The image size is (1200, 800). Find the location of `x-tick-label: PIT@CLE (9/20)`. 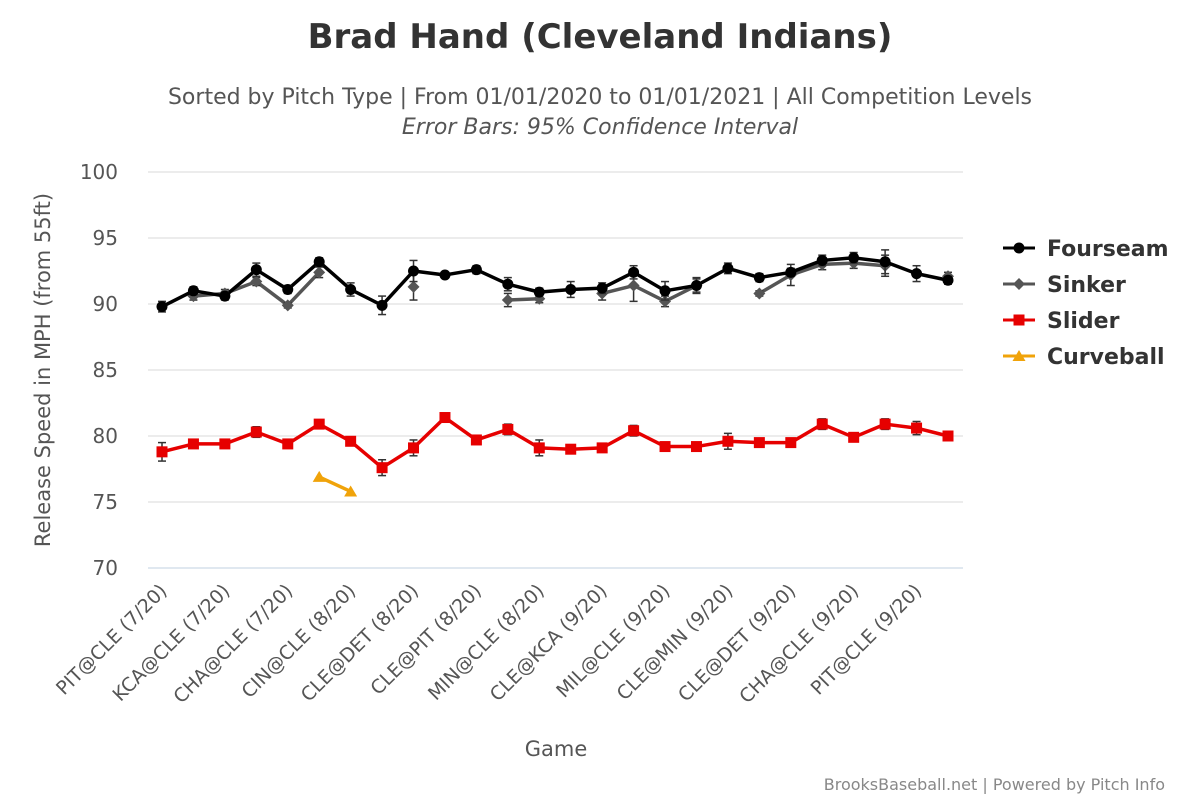

x-tick-label: PIT@CLE (9/20) is located at coordinates (867, 640).